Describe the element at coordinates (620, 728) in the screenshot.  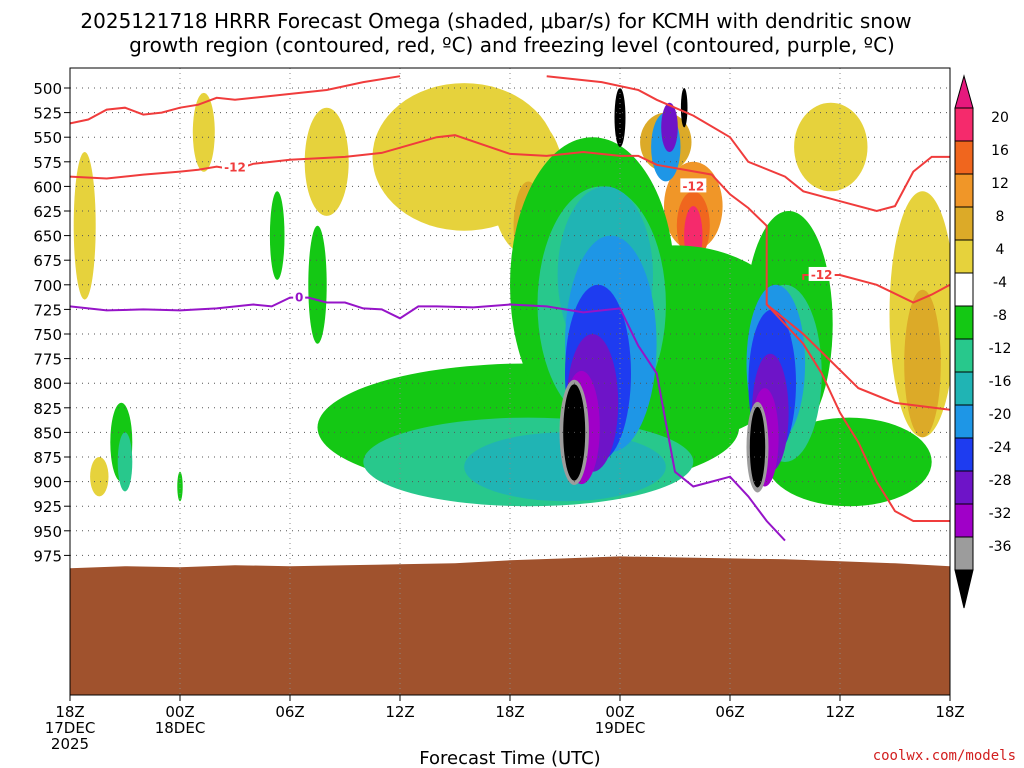
I see `x-tick-label: 19DEC` at that location.